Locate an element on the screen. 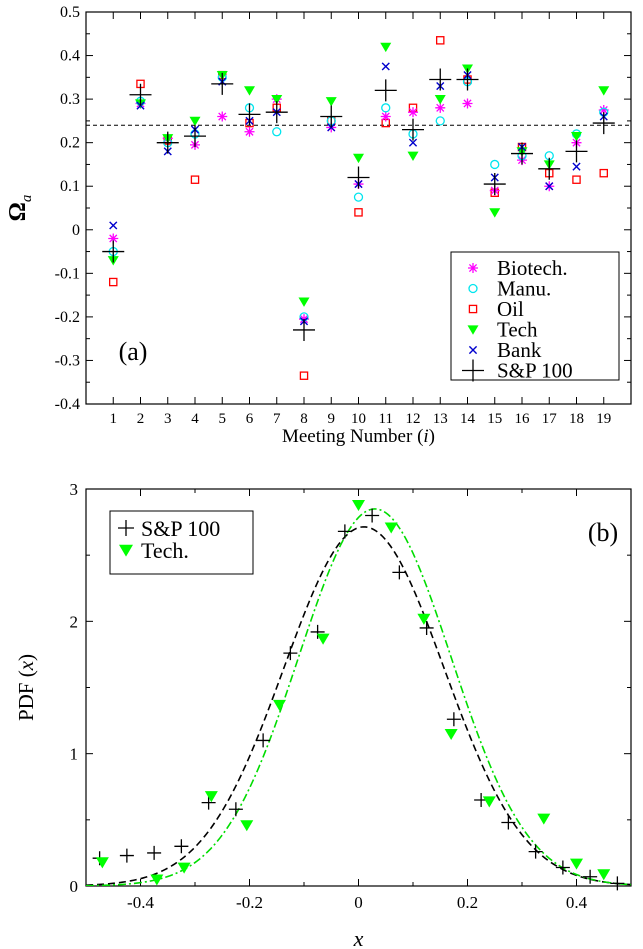 The image size is (643, 949). x-tick-label: 17 is located at coordinates (550, 419).